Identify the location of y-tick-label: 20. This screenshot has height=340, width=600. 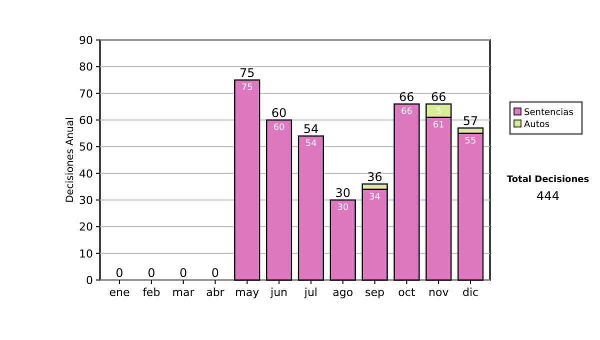
(86, 227).